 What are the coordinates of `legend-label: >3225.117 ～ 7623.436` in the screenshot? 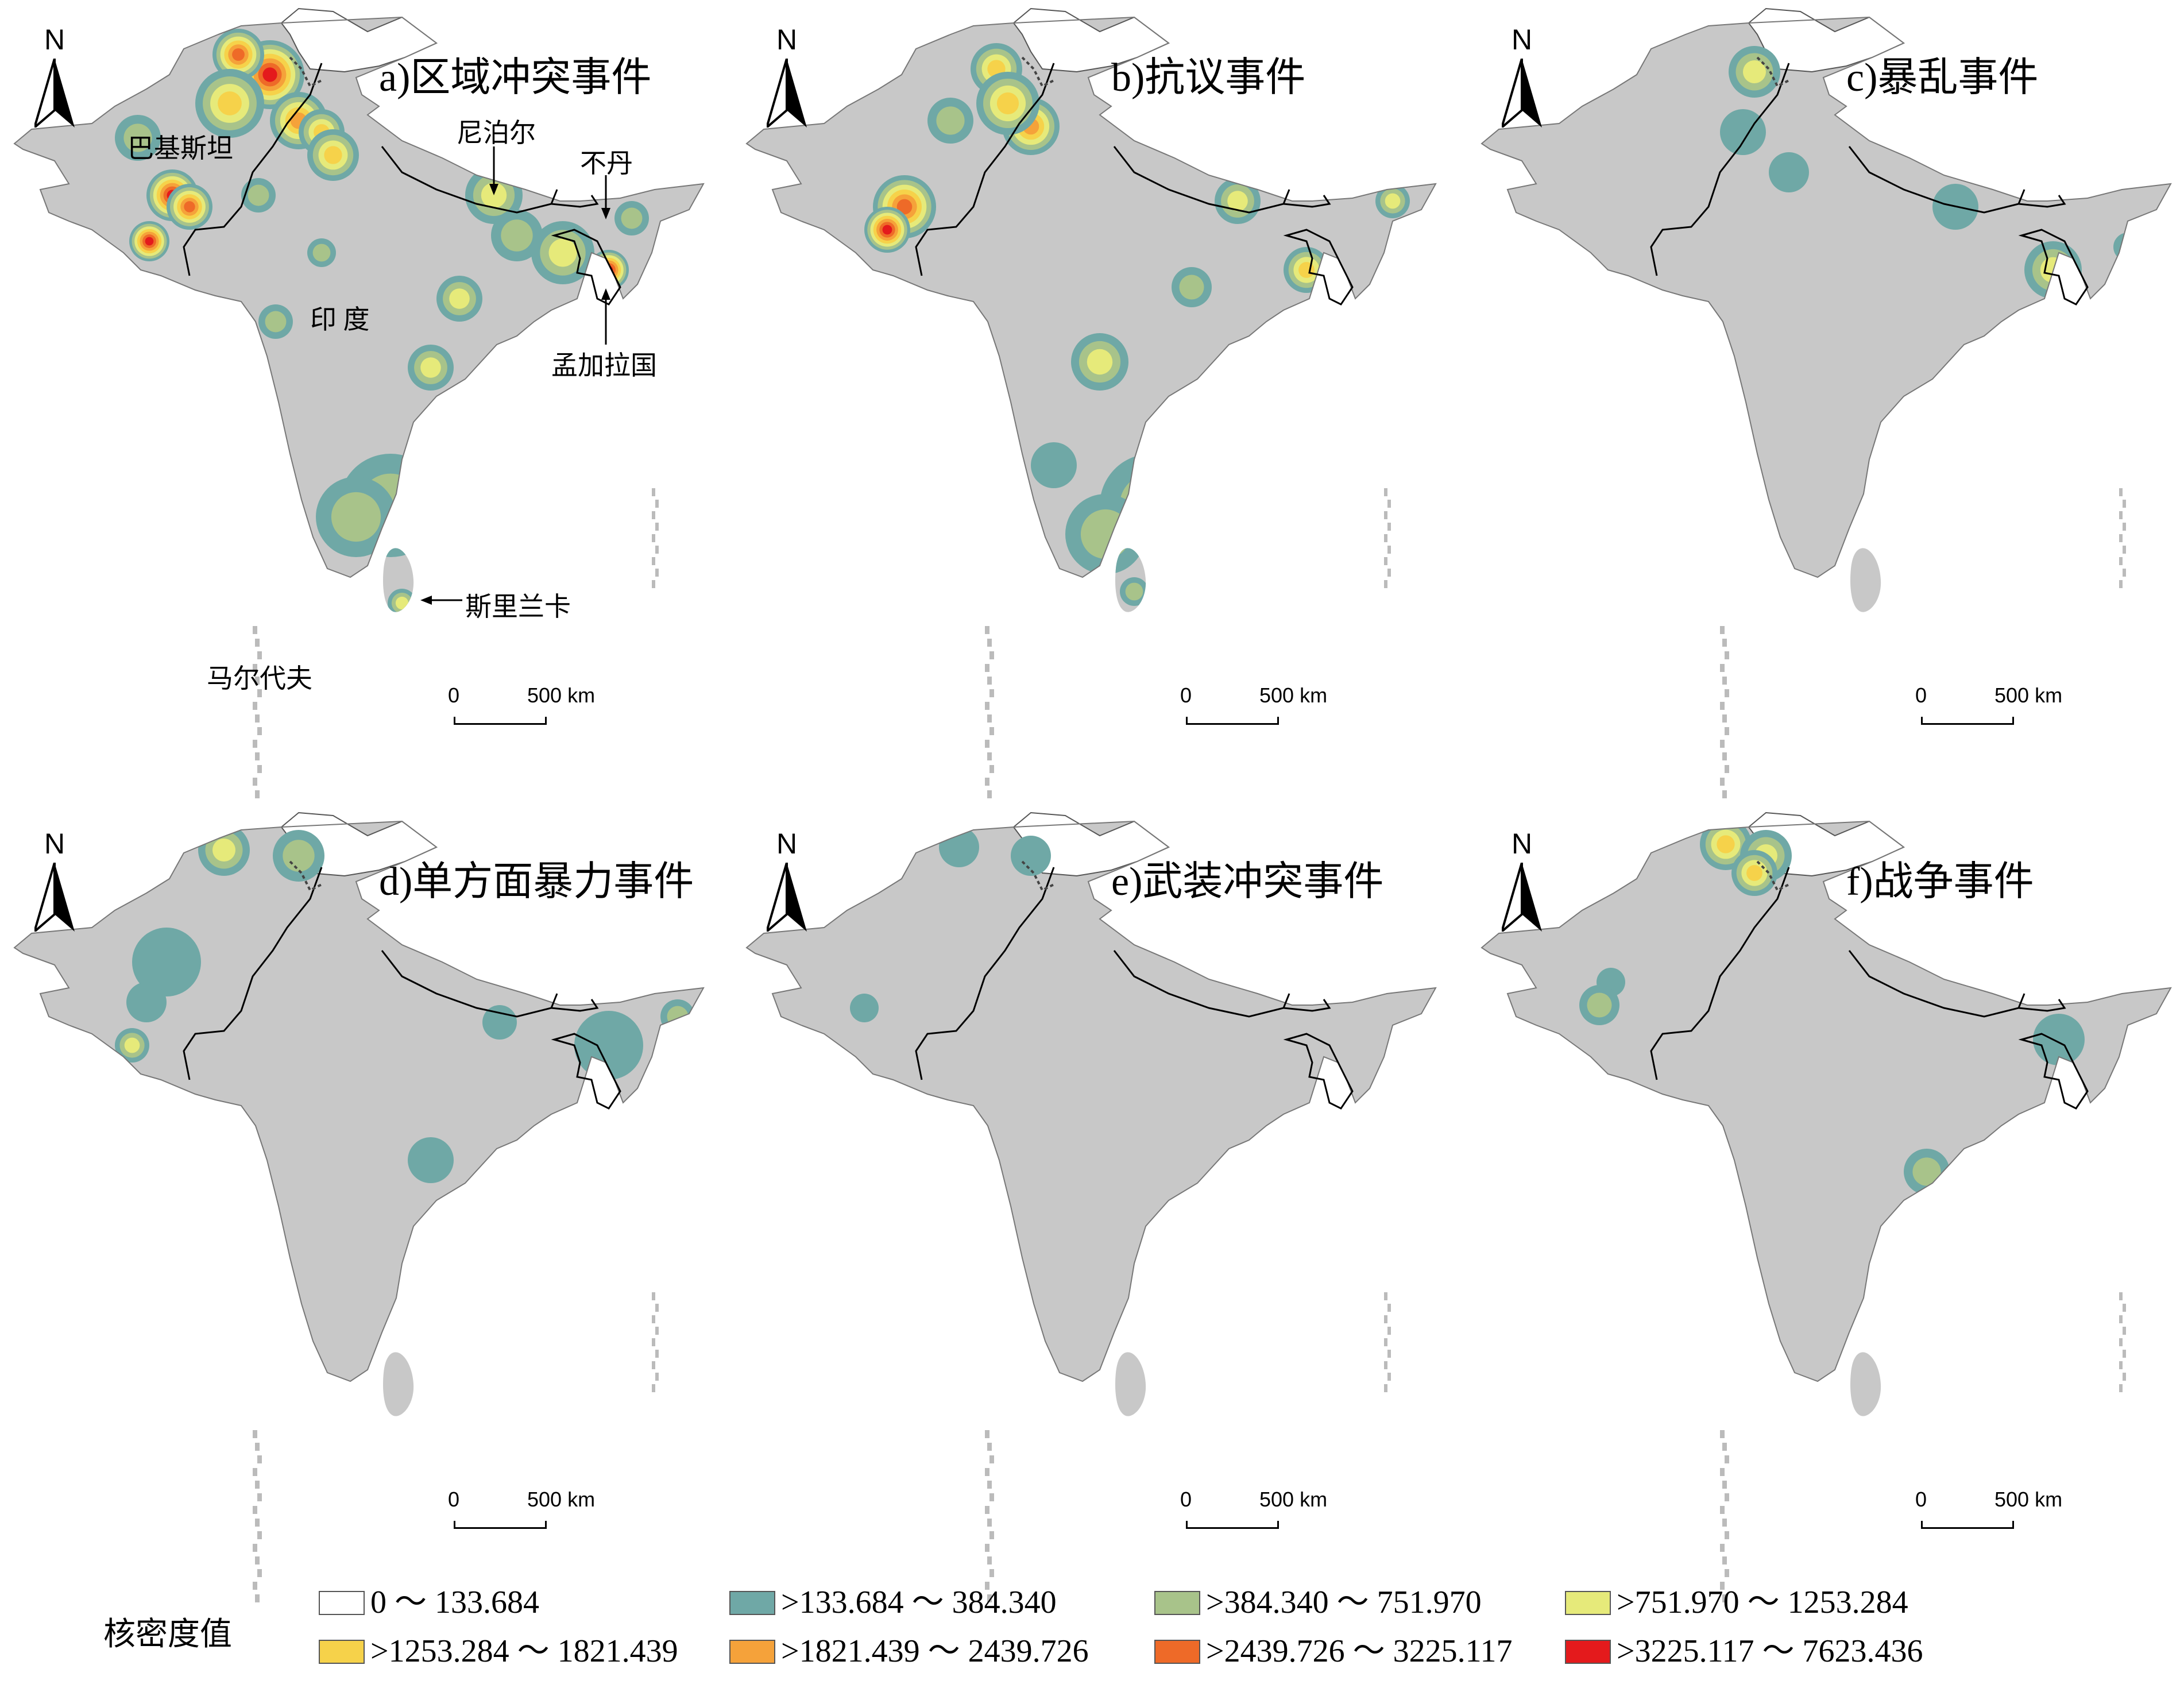 It's located at (1770, 1651).